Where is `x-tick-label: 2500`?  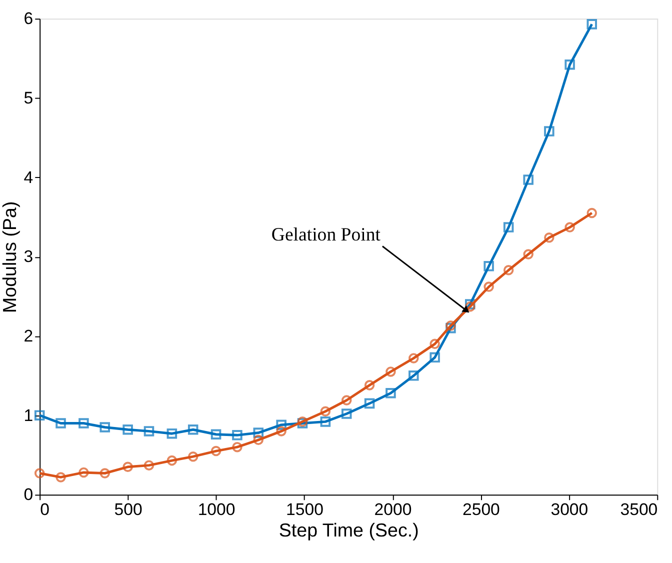
x-tick-label: 2500 is located at coordinates (481, 509).